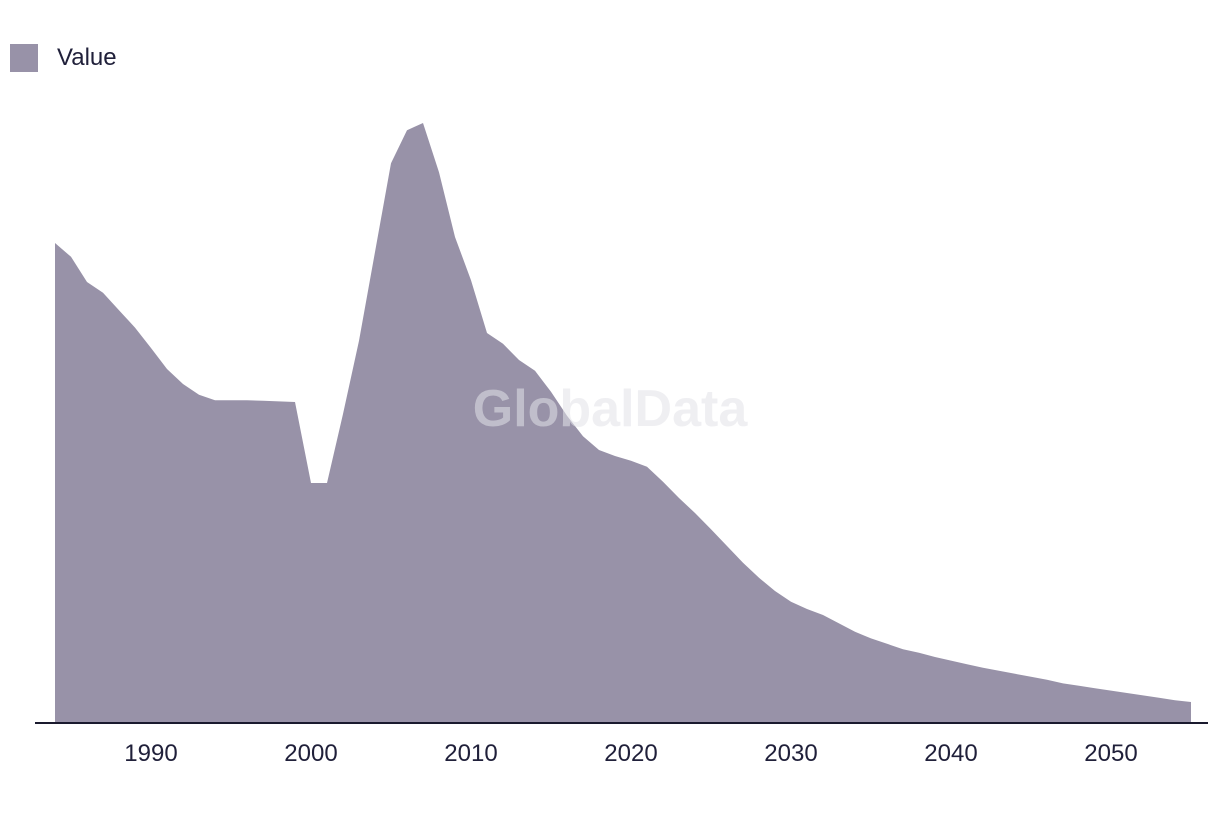 This screenshot has width=1220, height=816. Describe the element at coordinates (631, 753) in the screenshot. I see `x-tick-label: 2020` at that location.